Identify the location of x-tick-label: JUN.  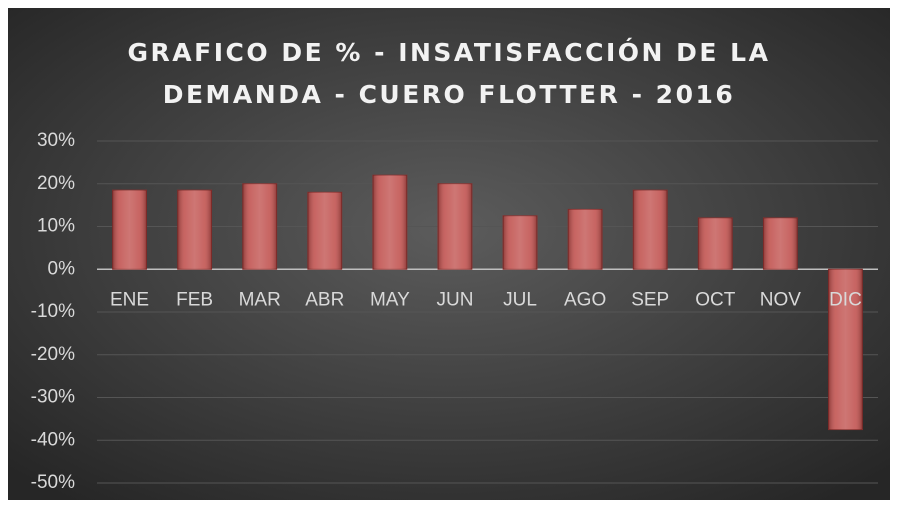
(454, 299).